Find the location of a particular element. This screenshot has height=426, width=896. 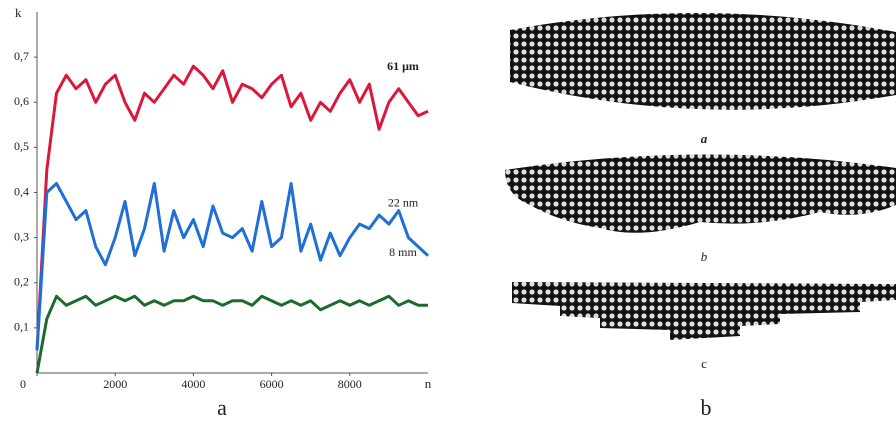

y-axis-label: k is located at coordinates (18, 12).